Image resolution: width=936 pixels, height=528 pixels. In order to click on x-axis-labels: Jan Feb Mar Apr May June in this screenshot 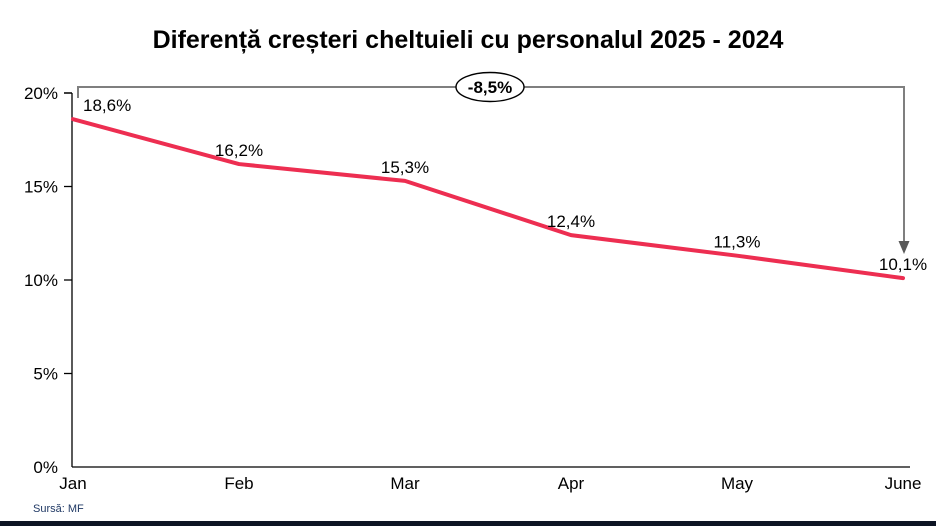, I will do `click(490, 483)`.